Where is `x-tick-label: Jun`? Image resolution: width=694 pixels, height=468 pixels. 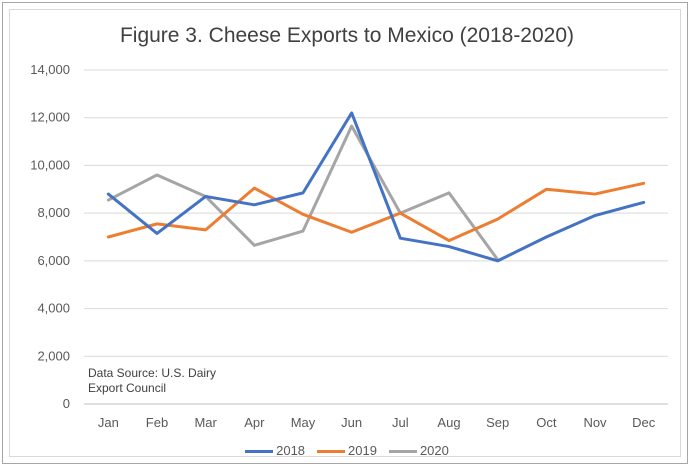 x-tick-label: Jun is located at coordinates (351, 422).